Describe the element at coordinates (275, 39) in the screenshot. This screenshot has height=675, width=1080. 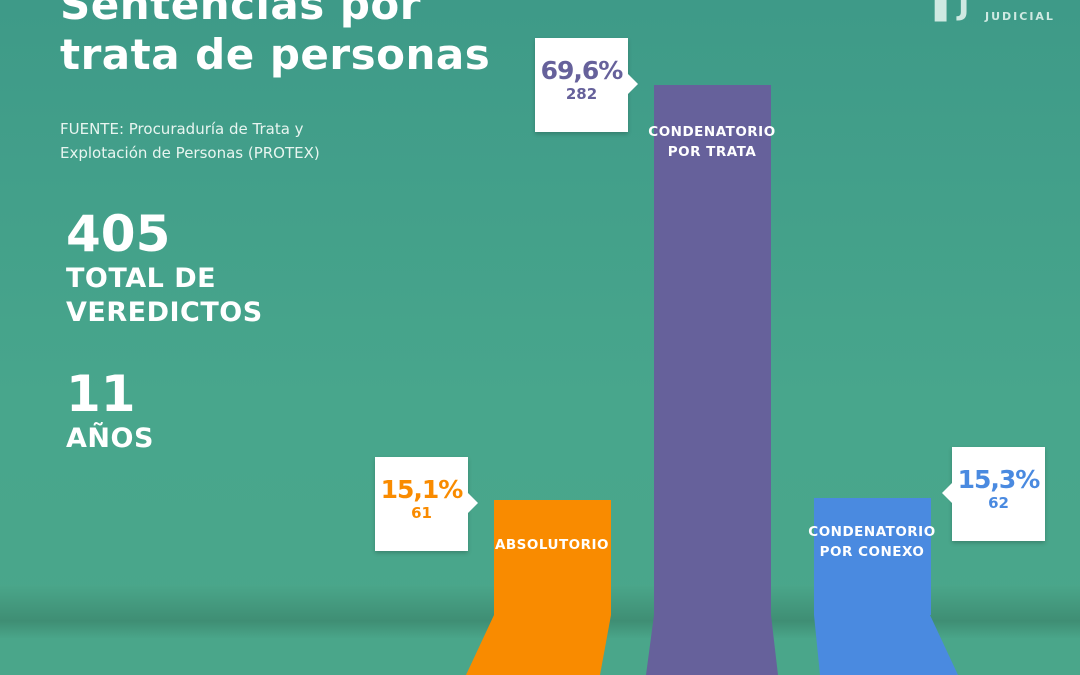
I see `page-title: Sentencias por trata de personas` at that location.